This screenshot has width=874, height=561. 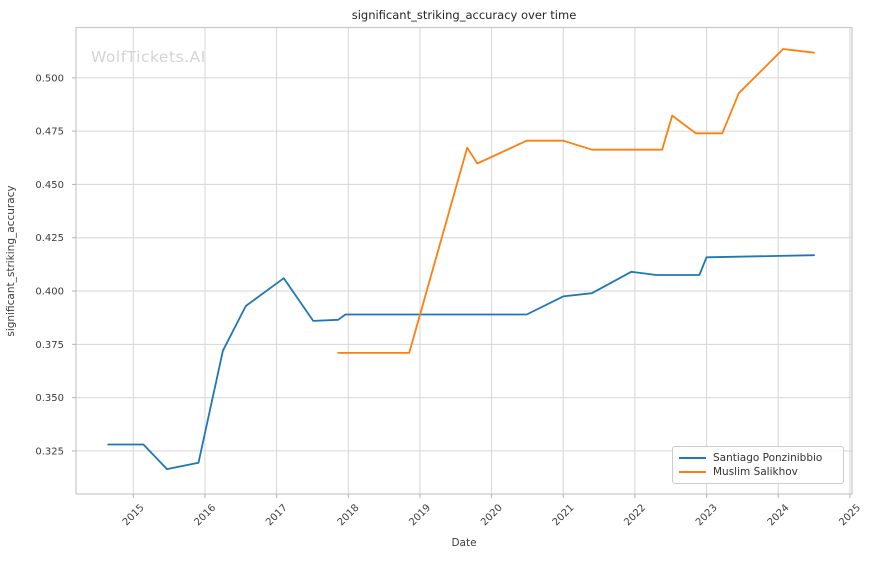 I want to click on y-tick-label: 0.350, so click(x=49, y=398).